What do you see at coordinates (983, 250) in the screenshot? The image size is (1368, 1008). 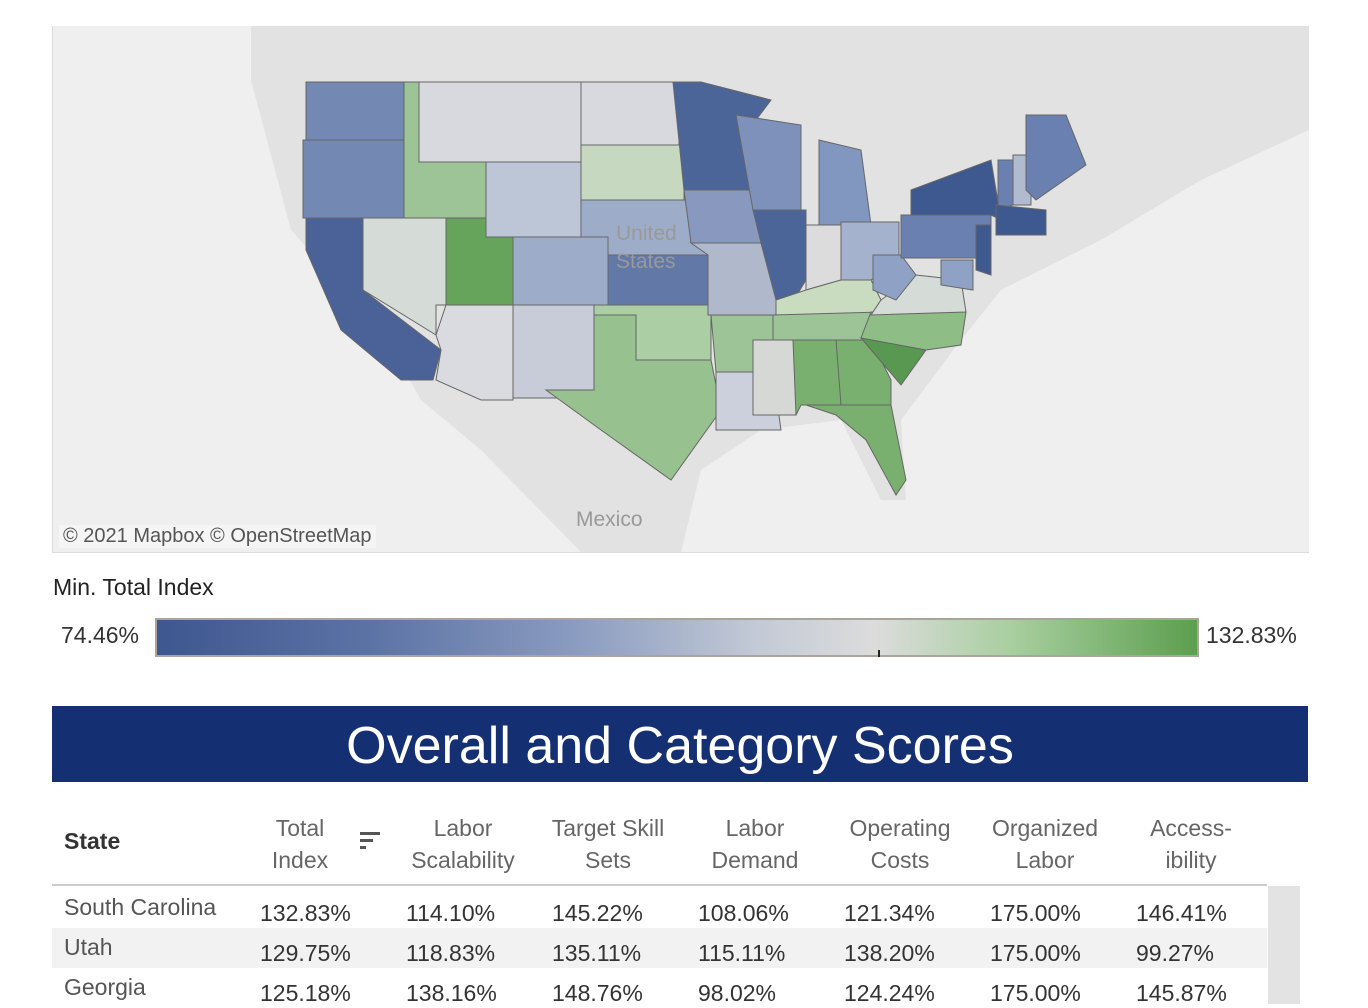 I see `state-nj` at bounding box center [983, 250].